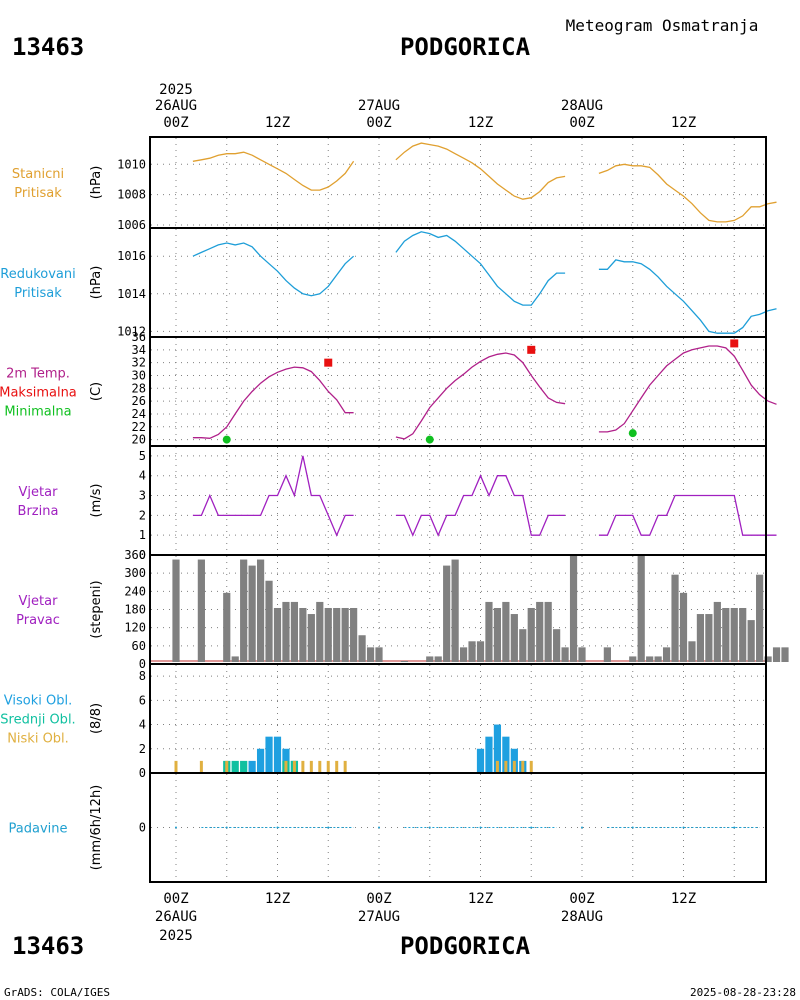  What do you see at coordinates (96, 828) in the screenshot?
I see `panel-unit-label: (mm/6h/12h)` at bounding box center [96, 828].